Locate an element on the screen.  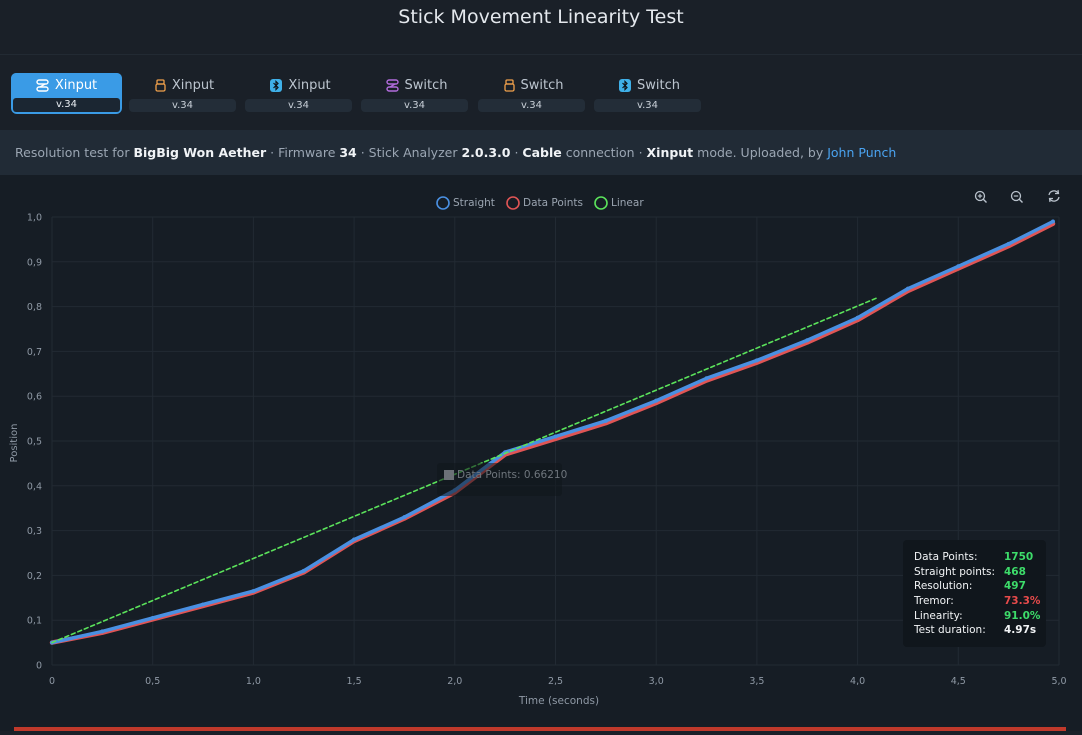
uploader-link: John Punch is located at coordinates (862, 152).